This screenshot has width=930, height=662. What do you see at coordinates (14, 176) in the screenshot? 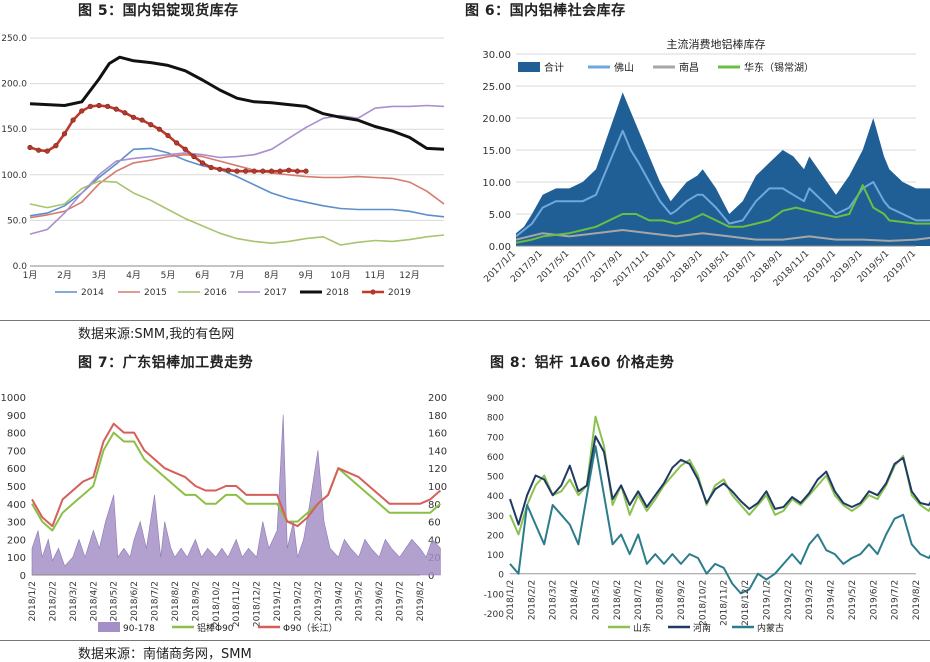
I see `fig5-ytick-label: 100.0` at bounding box center [14, 176].